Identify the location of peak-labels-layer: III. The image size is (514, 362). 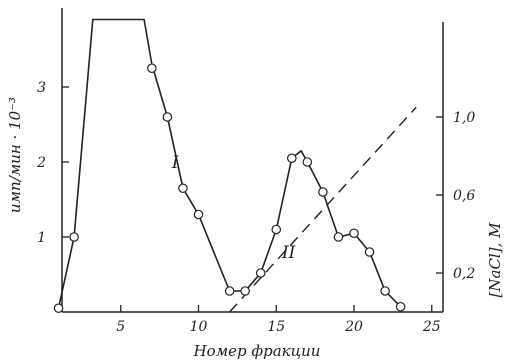
(233, 208).